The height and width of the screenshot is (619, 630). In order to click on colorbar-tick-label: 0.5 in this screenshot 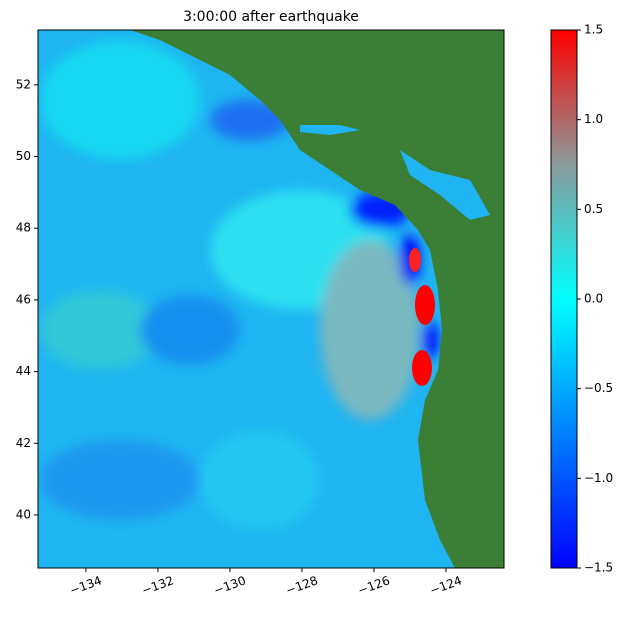, I will do `click(593, 209)`.